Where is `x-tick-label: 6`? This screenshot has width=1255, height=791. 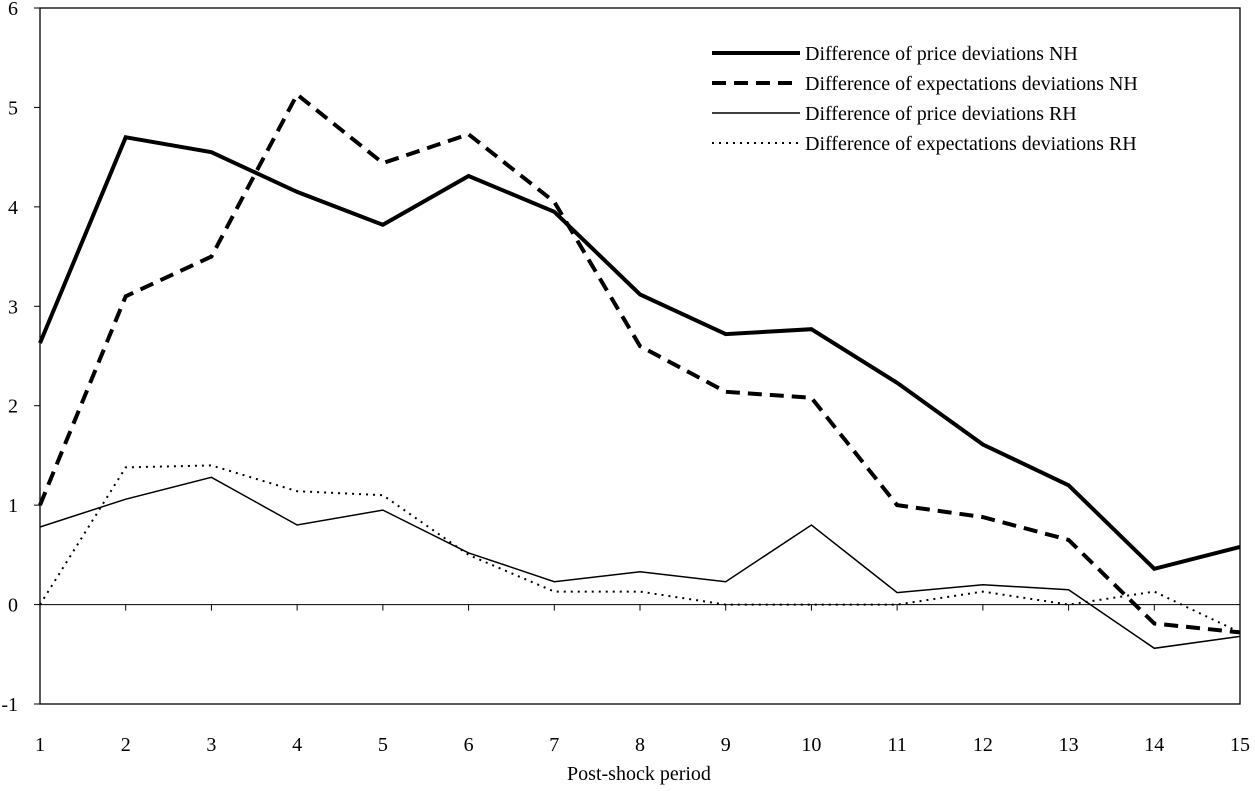 x-tick-label: 6 is located at coordinates (469, 745).